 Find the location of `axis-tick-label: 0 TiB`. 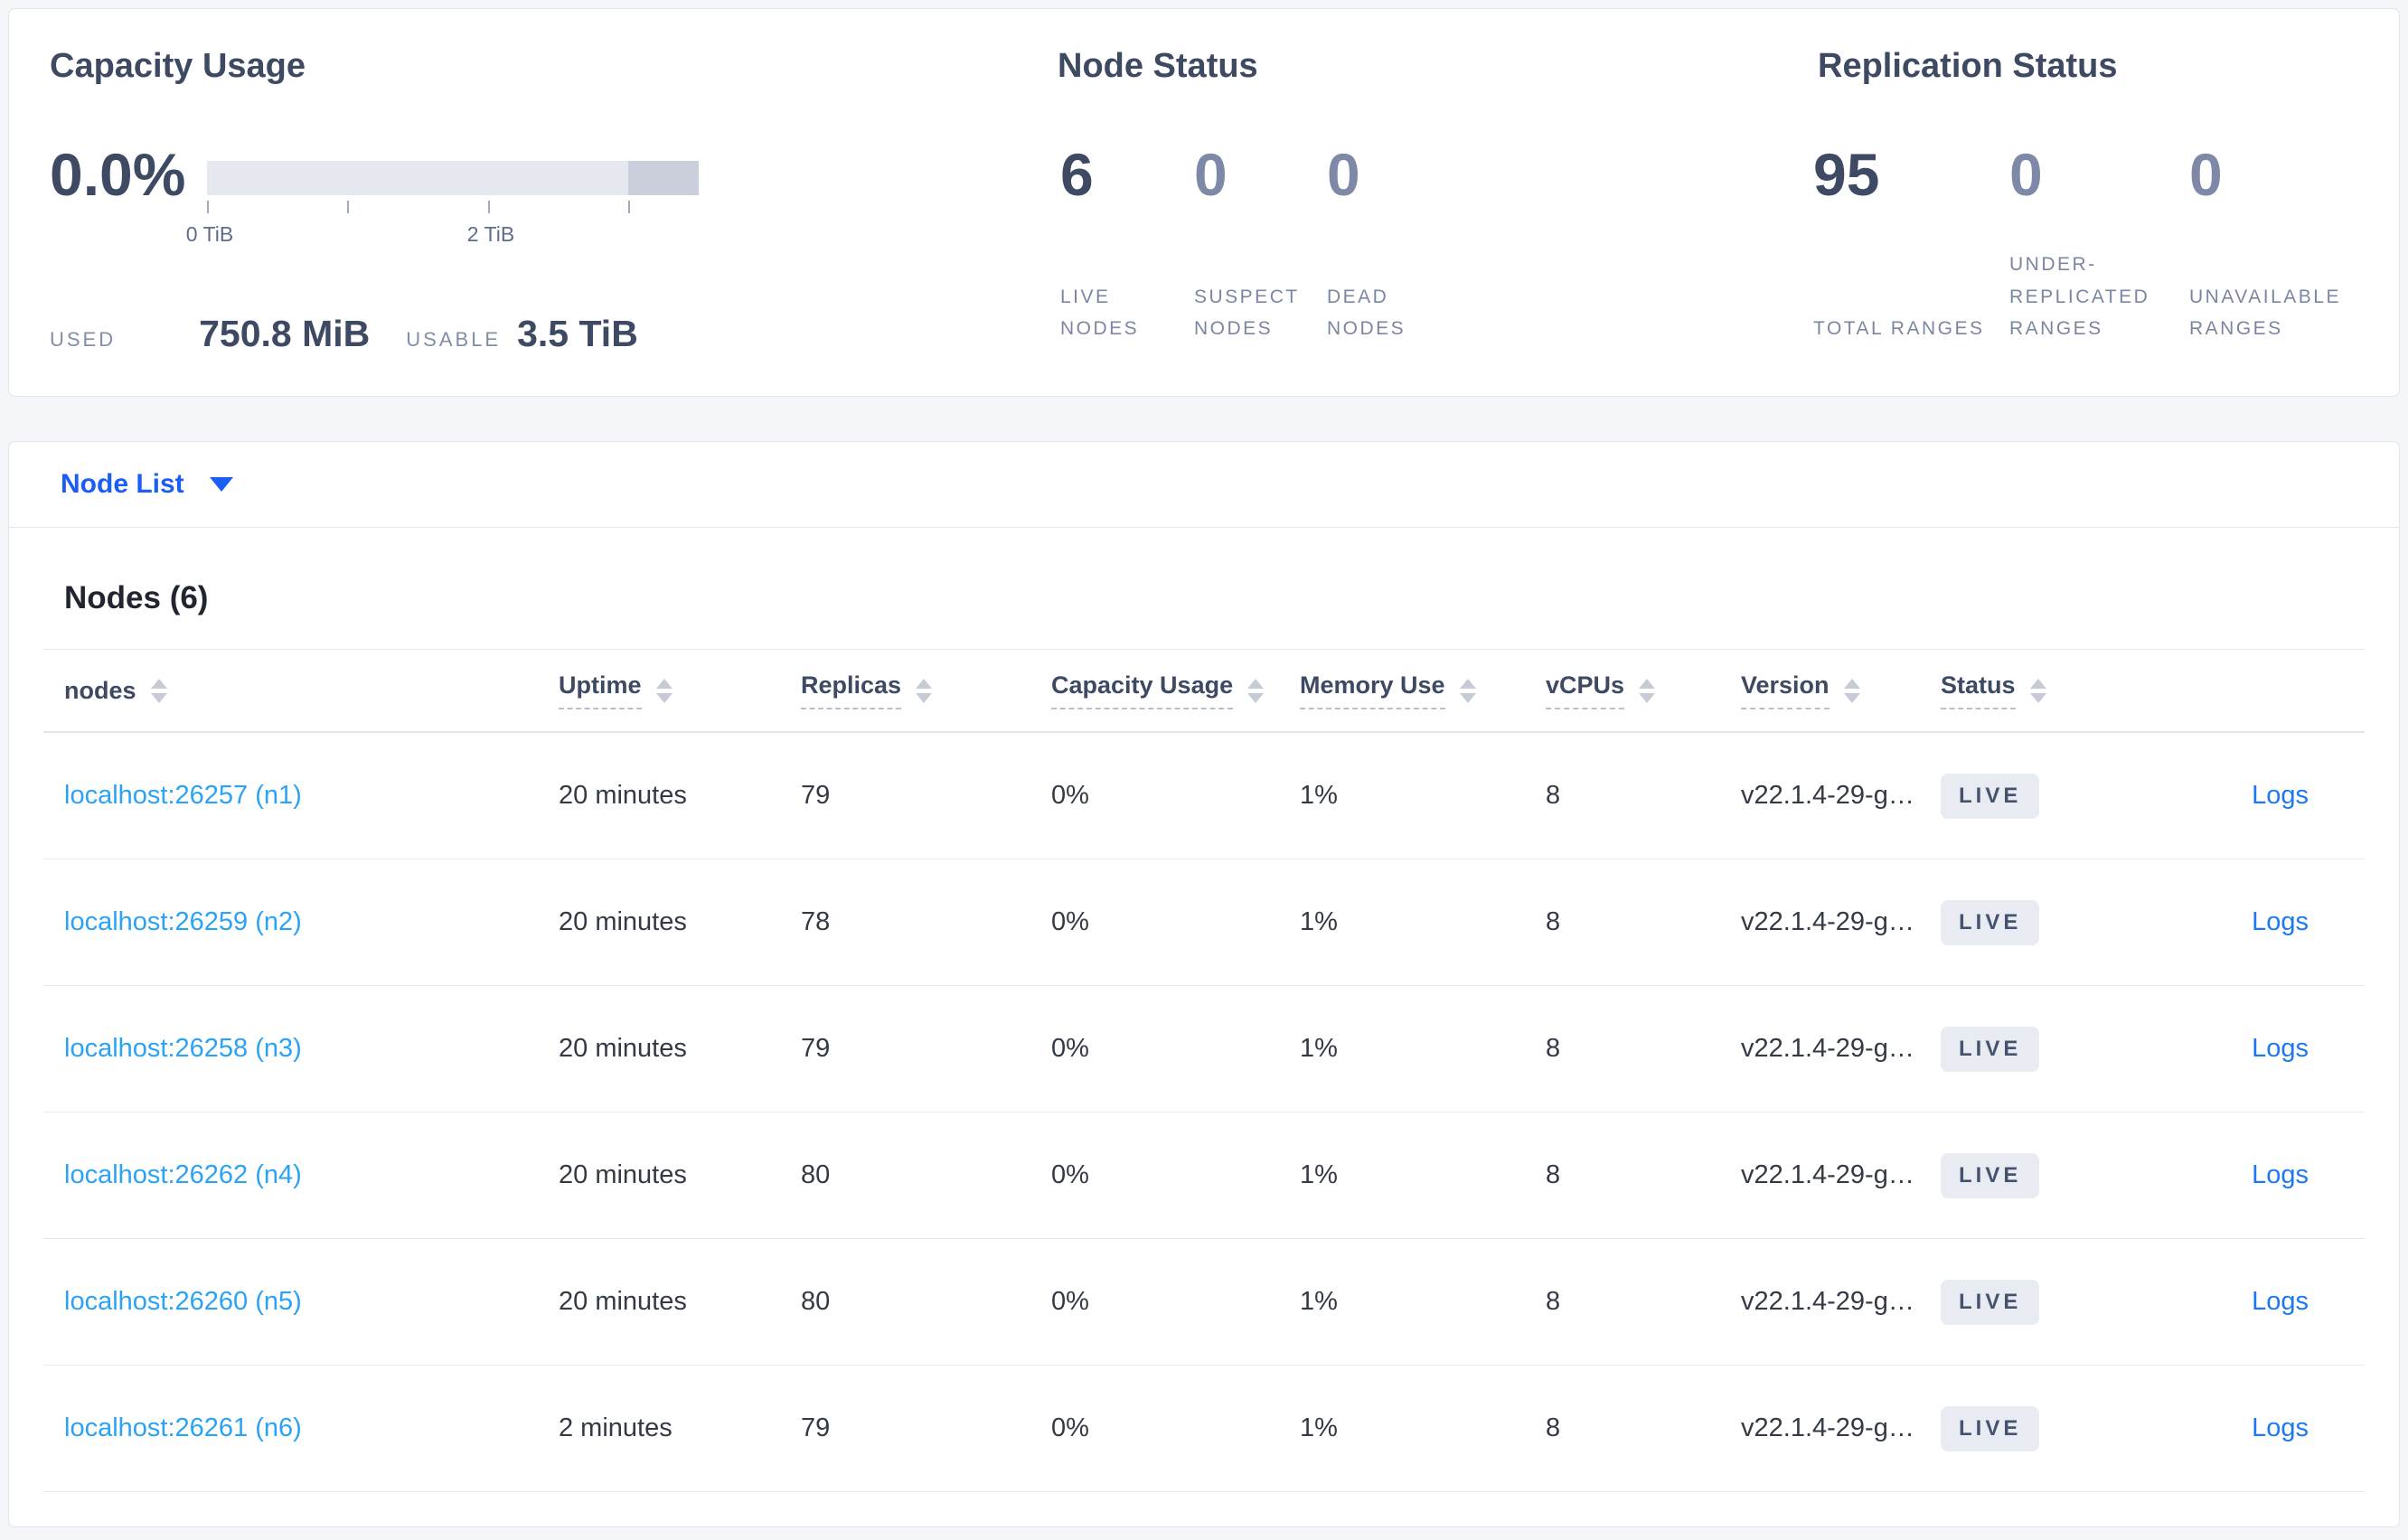

axis-tick-label: 0 TiB is located at coordinates (209, 234).